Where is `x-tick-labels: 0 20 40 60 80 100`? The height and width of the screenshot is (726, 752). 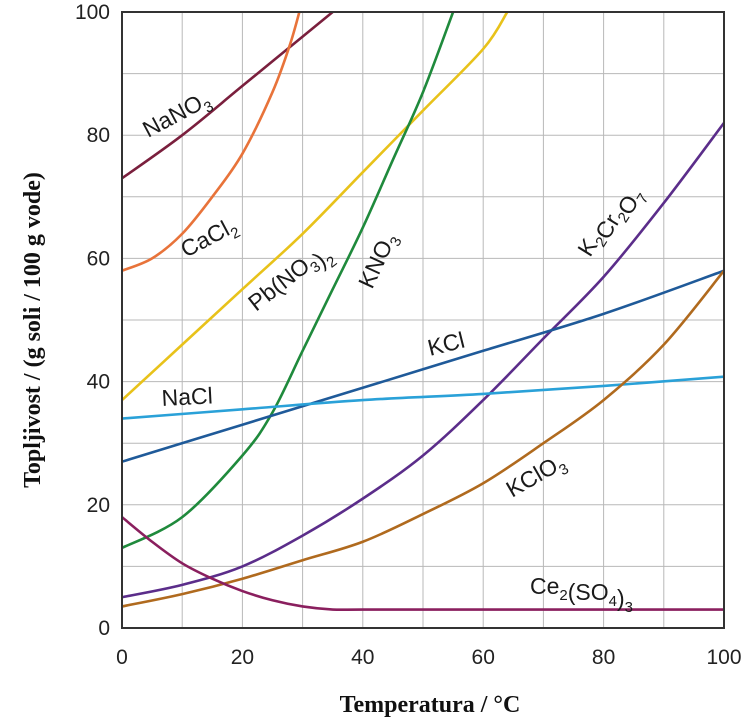 x-tick-labels: 0 20 40 60 80 100 is located at coordinates (428, 657).